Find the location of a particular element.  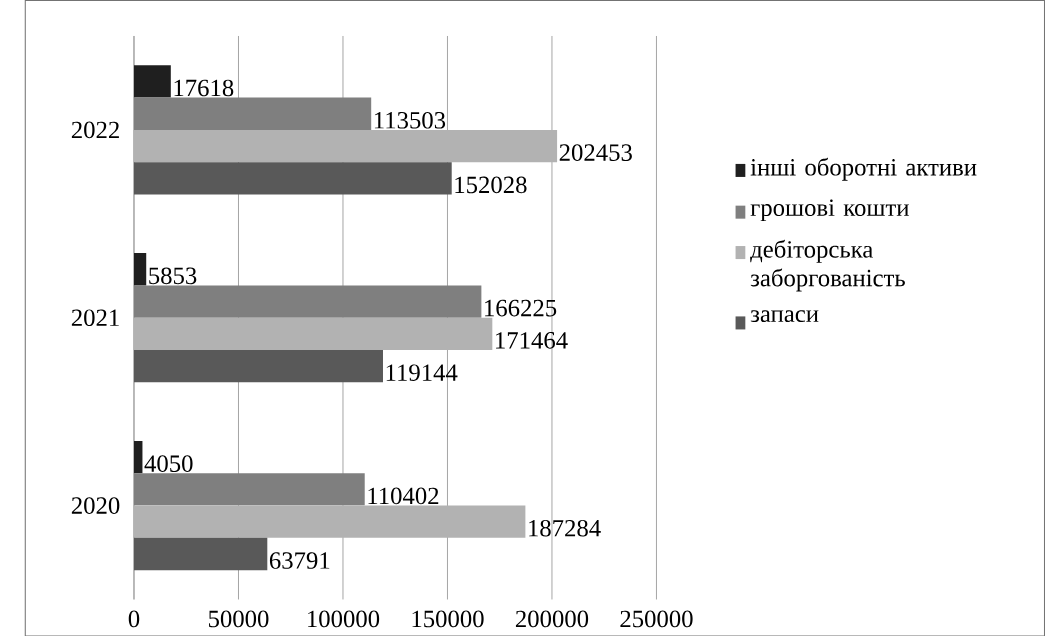

data-label: 63791 is located at coordinates (299, 560).